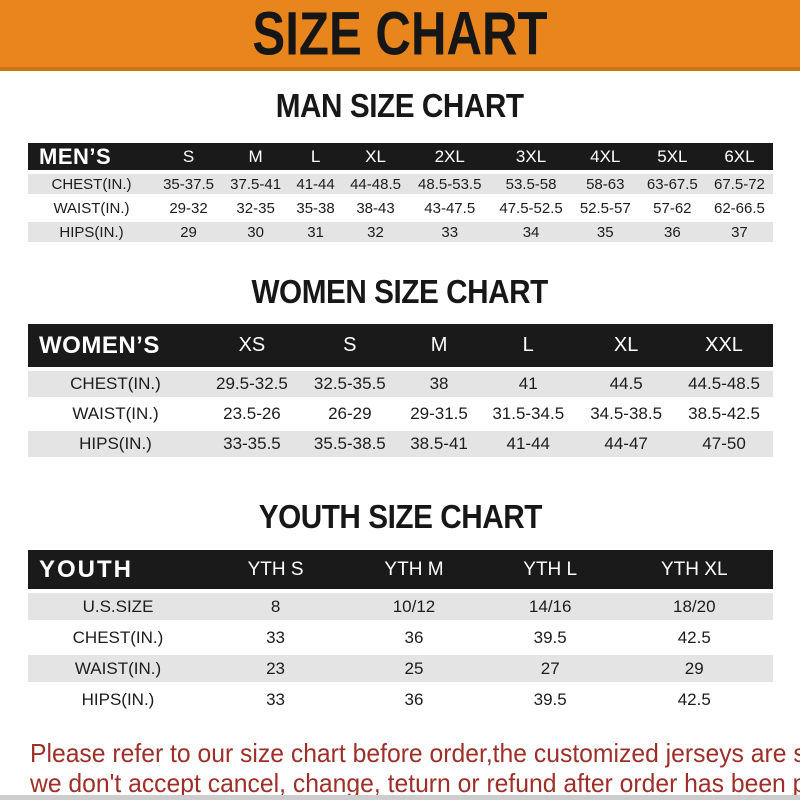  I want to click on size-cell: 37, so click(739, 234).